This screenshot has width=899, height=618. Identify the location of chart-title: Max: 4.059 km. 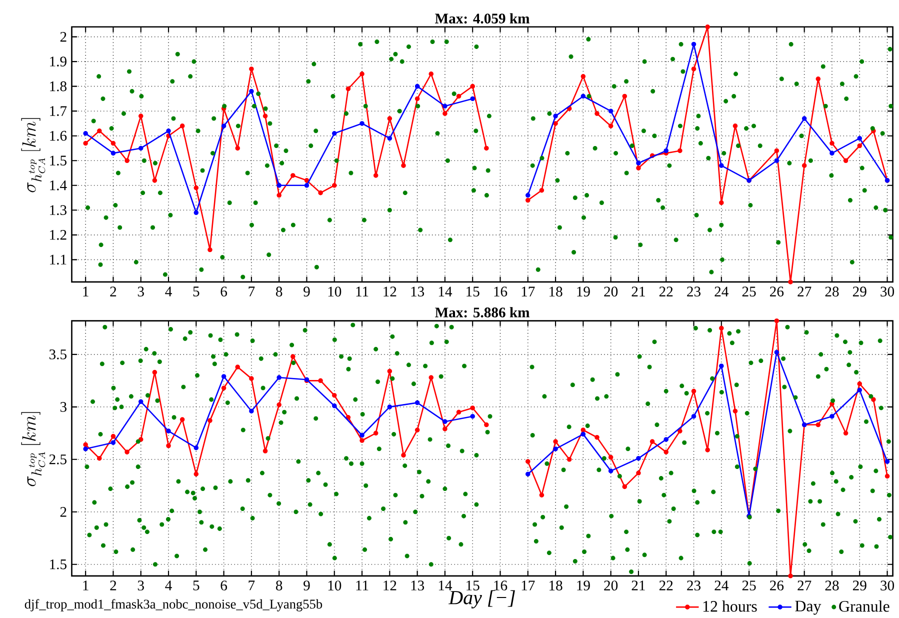
(482, 18).